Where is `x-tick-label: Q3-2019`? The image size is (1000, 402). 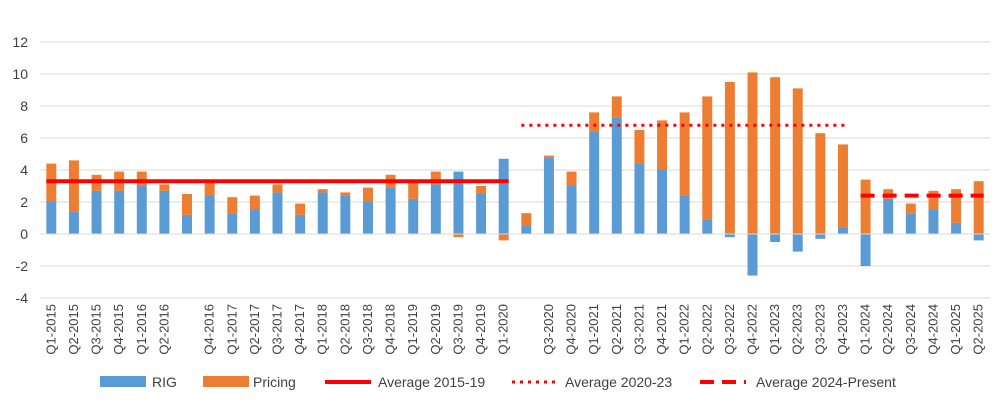
x-tick-label: Q3-2019 is located at coordinates (457, 329).